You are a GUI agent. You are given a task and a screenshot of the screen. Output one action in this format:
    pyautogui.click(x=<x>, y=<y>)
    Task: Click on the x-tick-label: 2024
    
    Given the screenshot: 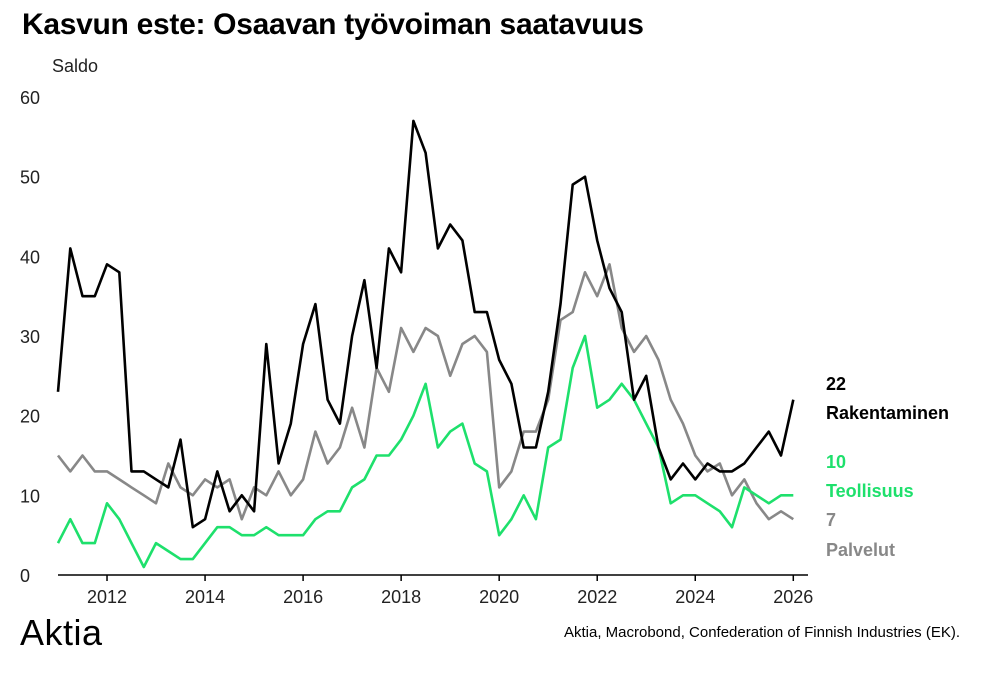 What is the action you would take?
    pyautogui.click(x=695, y=597)
    